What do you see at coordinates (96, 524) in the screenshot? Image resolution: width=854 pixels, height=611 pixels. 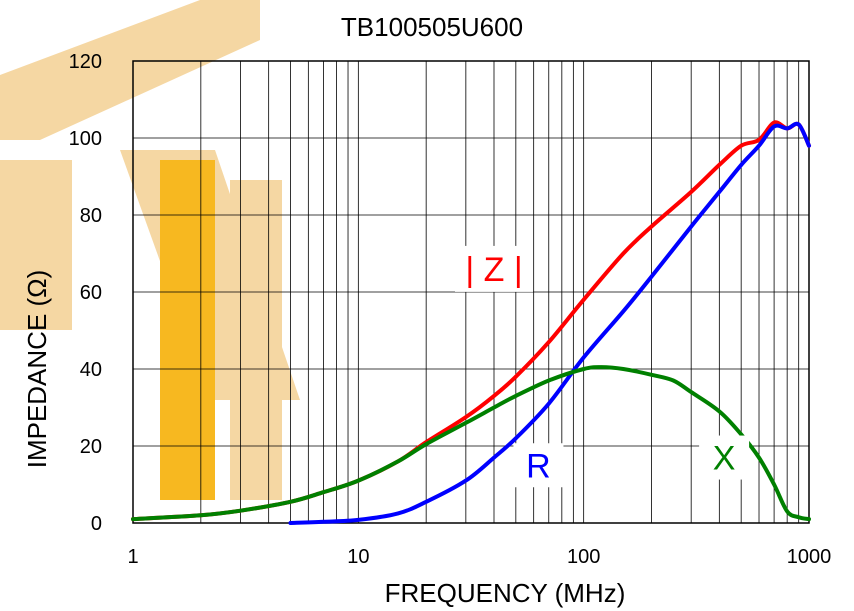 I see `y-tick-label: 0` at bounding box center [96, 524].